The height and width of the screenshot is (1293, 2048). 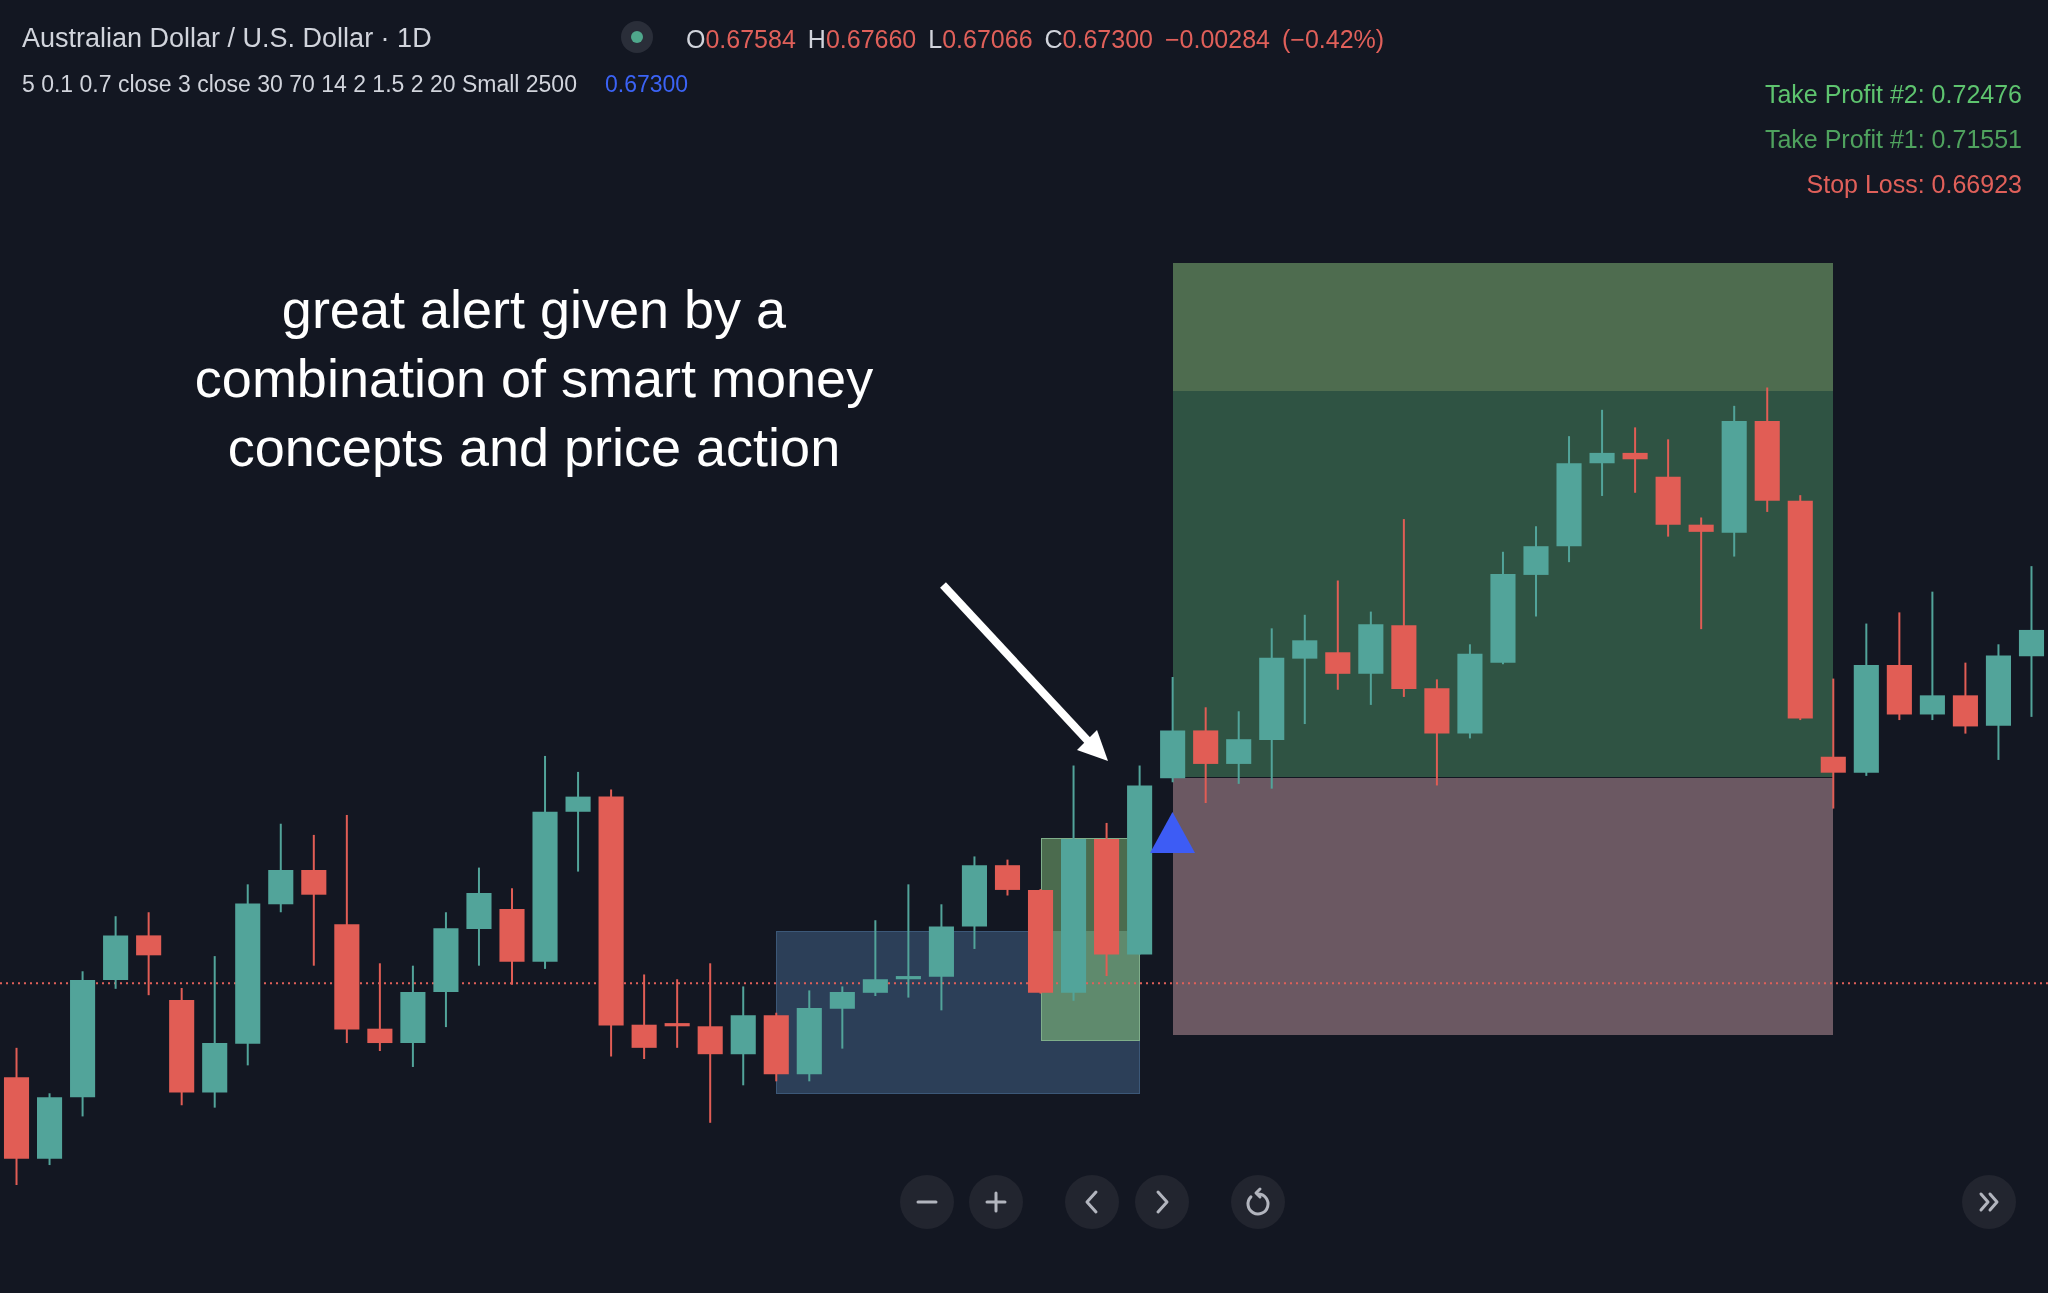 I want to click on text: Take Profit #2: 0.72476, so click(x=1893, y=94).